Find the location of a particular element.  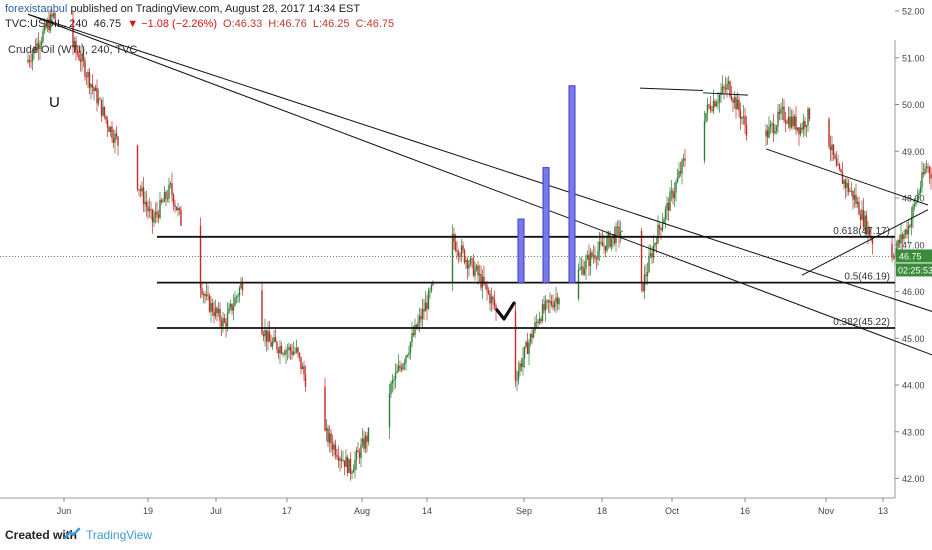

y-tick-label: 48.00 is located at coordinates (913, 199).